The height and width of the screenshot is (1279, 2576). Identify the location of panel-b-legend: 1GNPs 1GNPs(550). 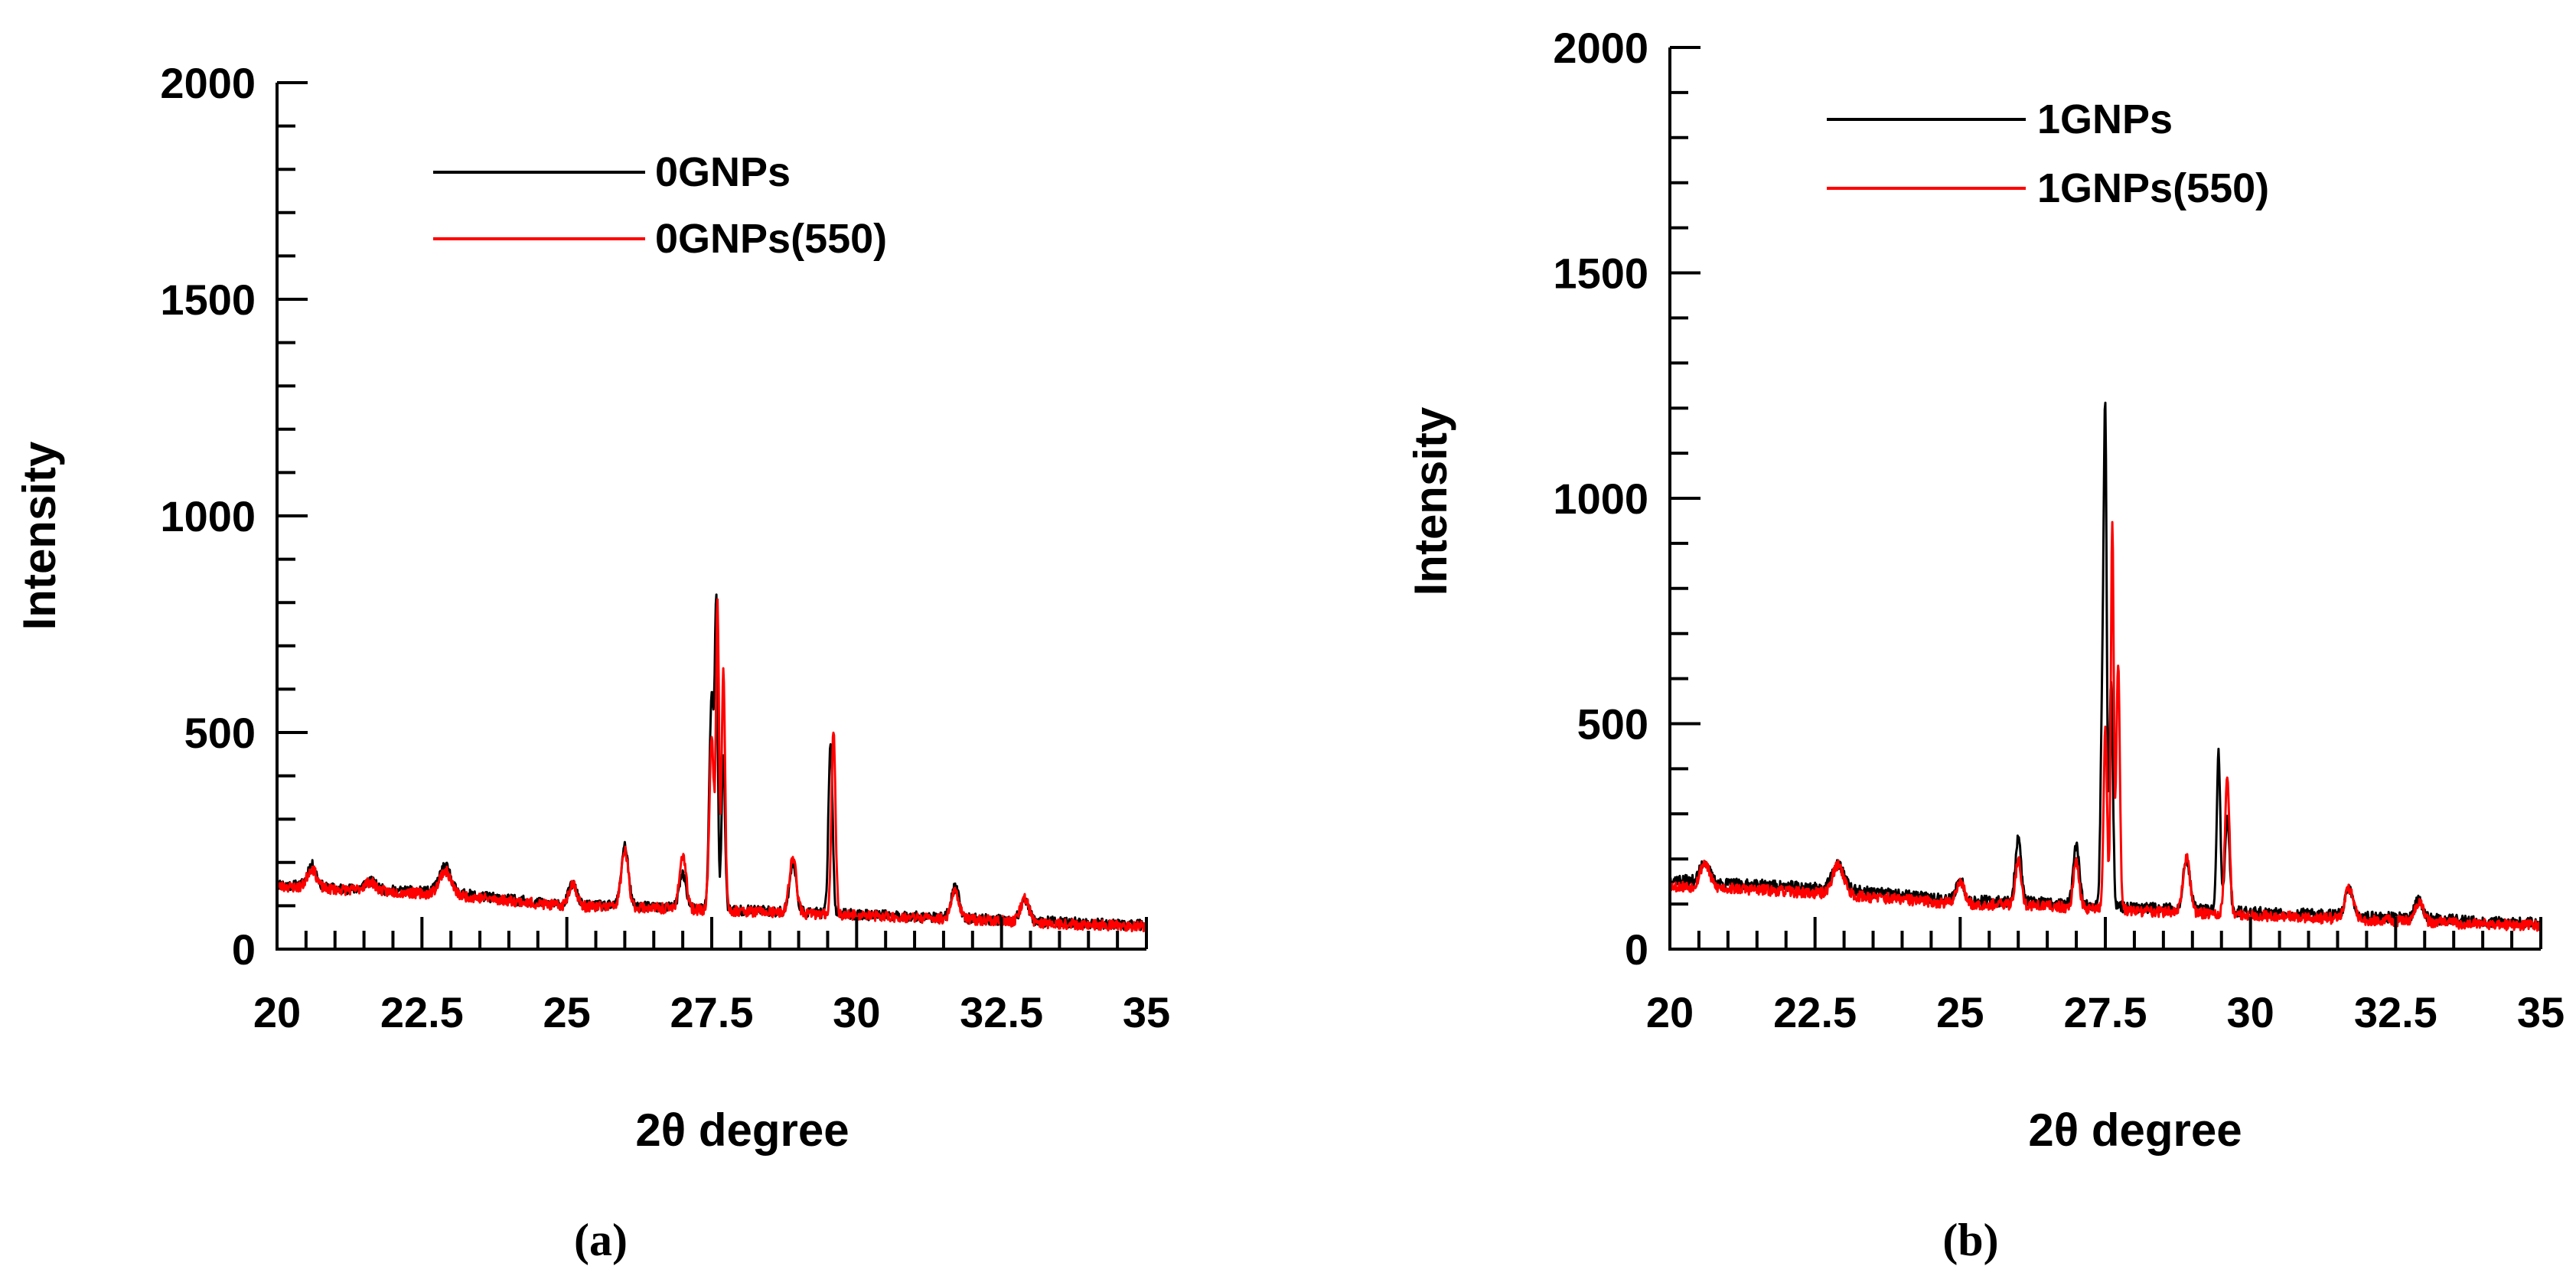
(2048, 153).